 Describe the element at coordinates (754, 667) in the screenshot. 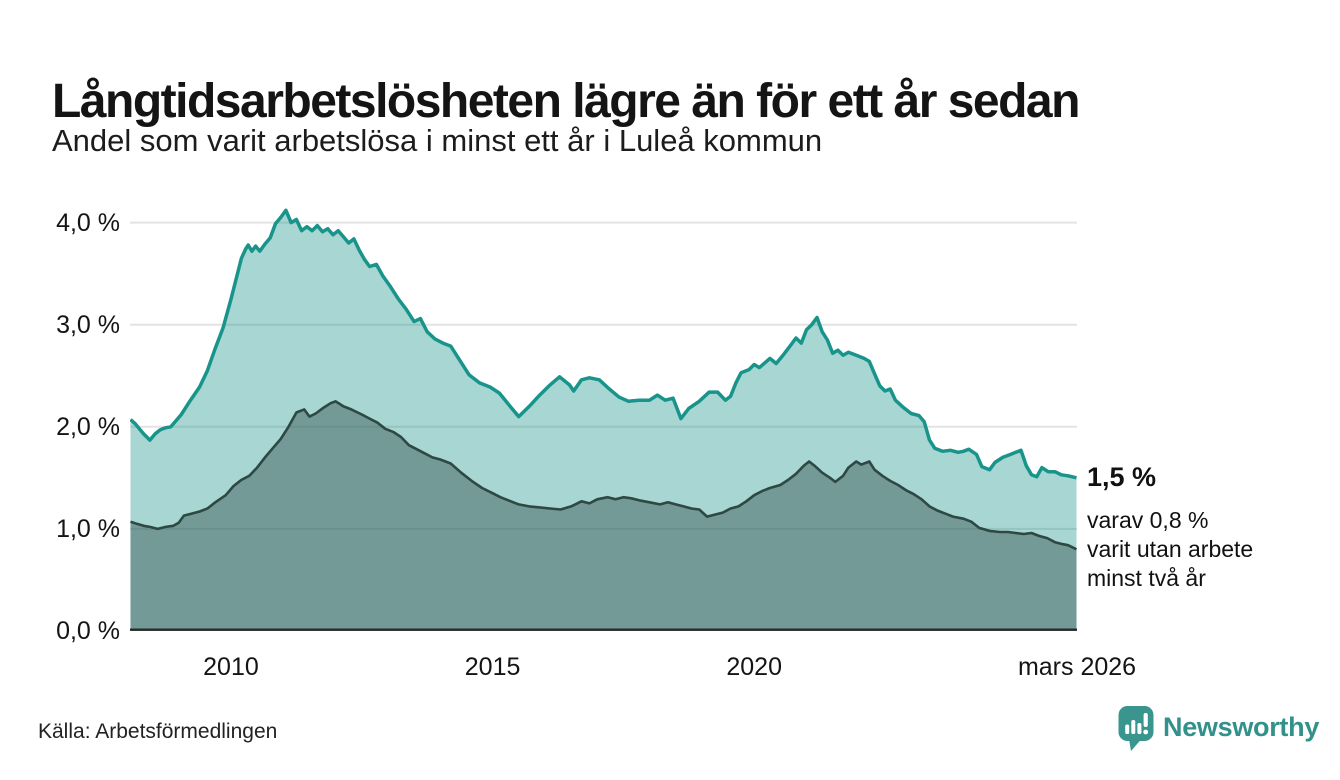

I see `x-axis-tick-label: 2020` at that location.